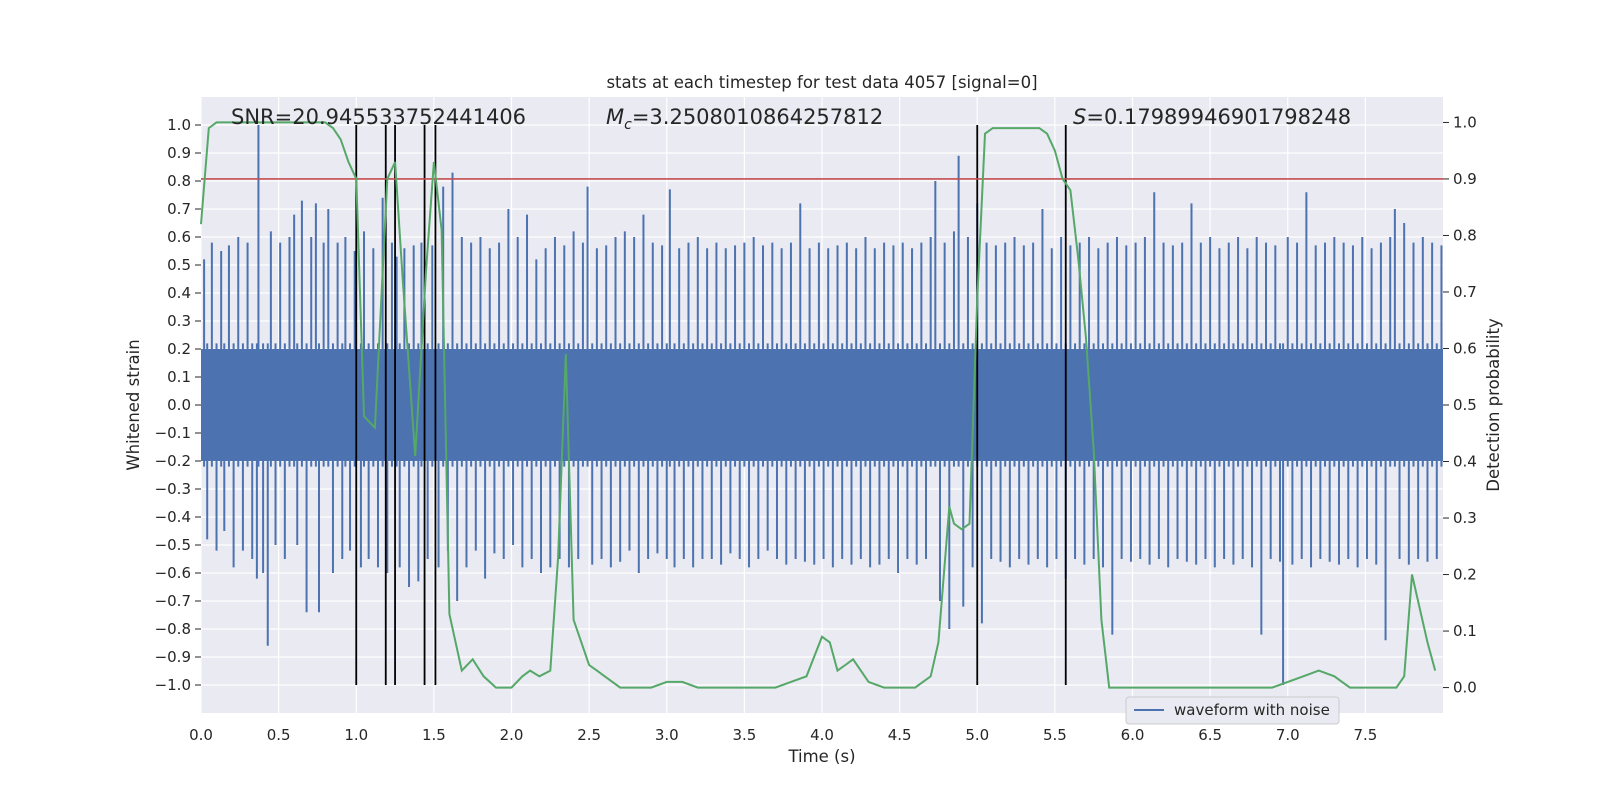 The image size is (1600, 800). I want to click on y-tick-label: −0.7, so click(173, 601).